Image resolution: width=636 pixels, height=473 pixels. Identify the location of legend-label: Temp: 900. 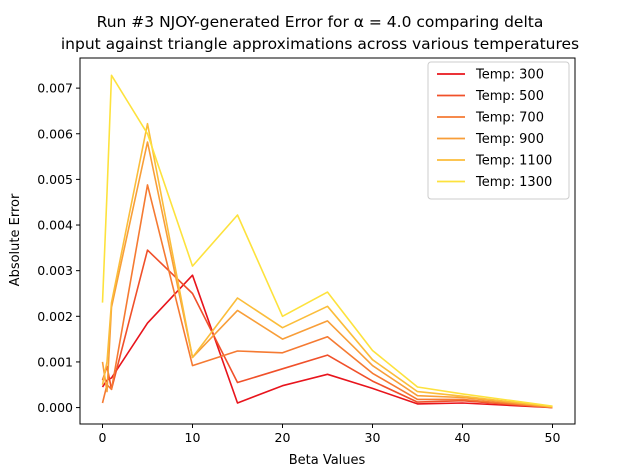
(509, 139).